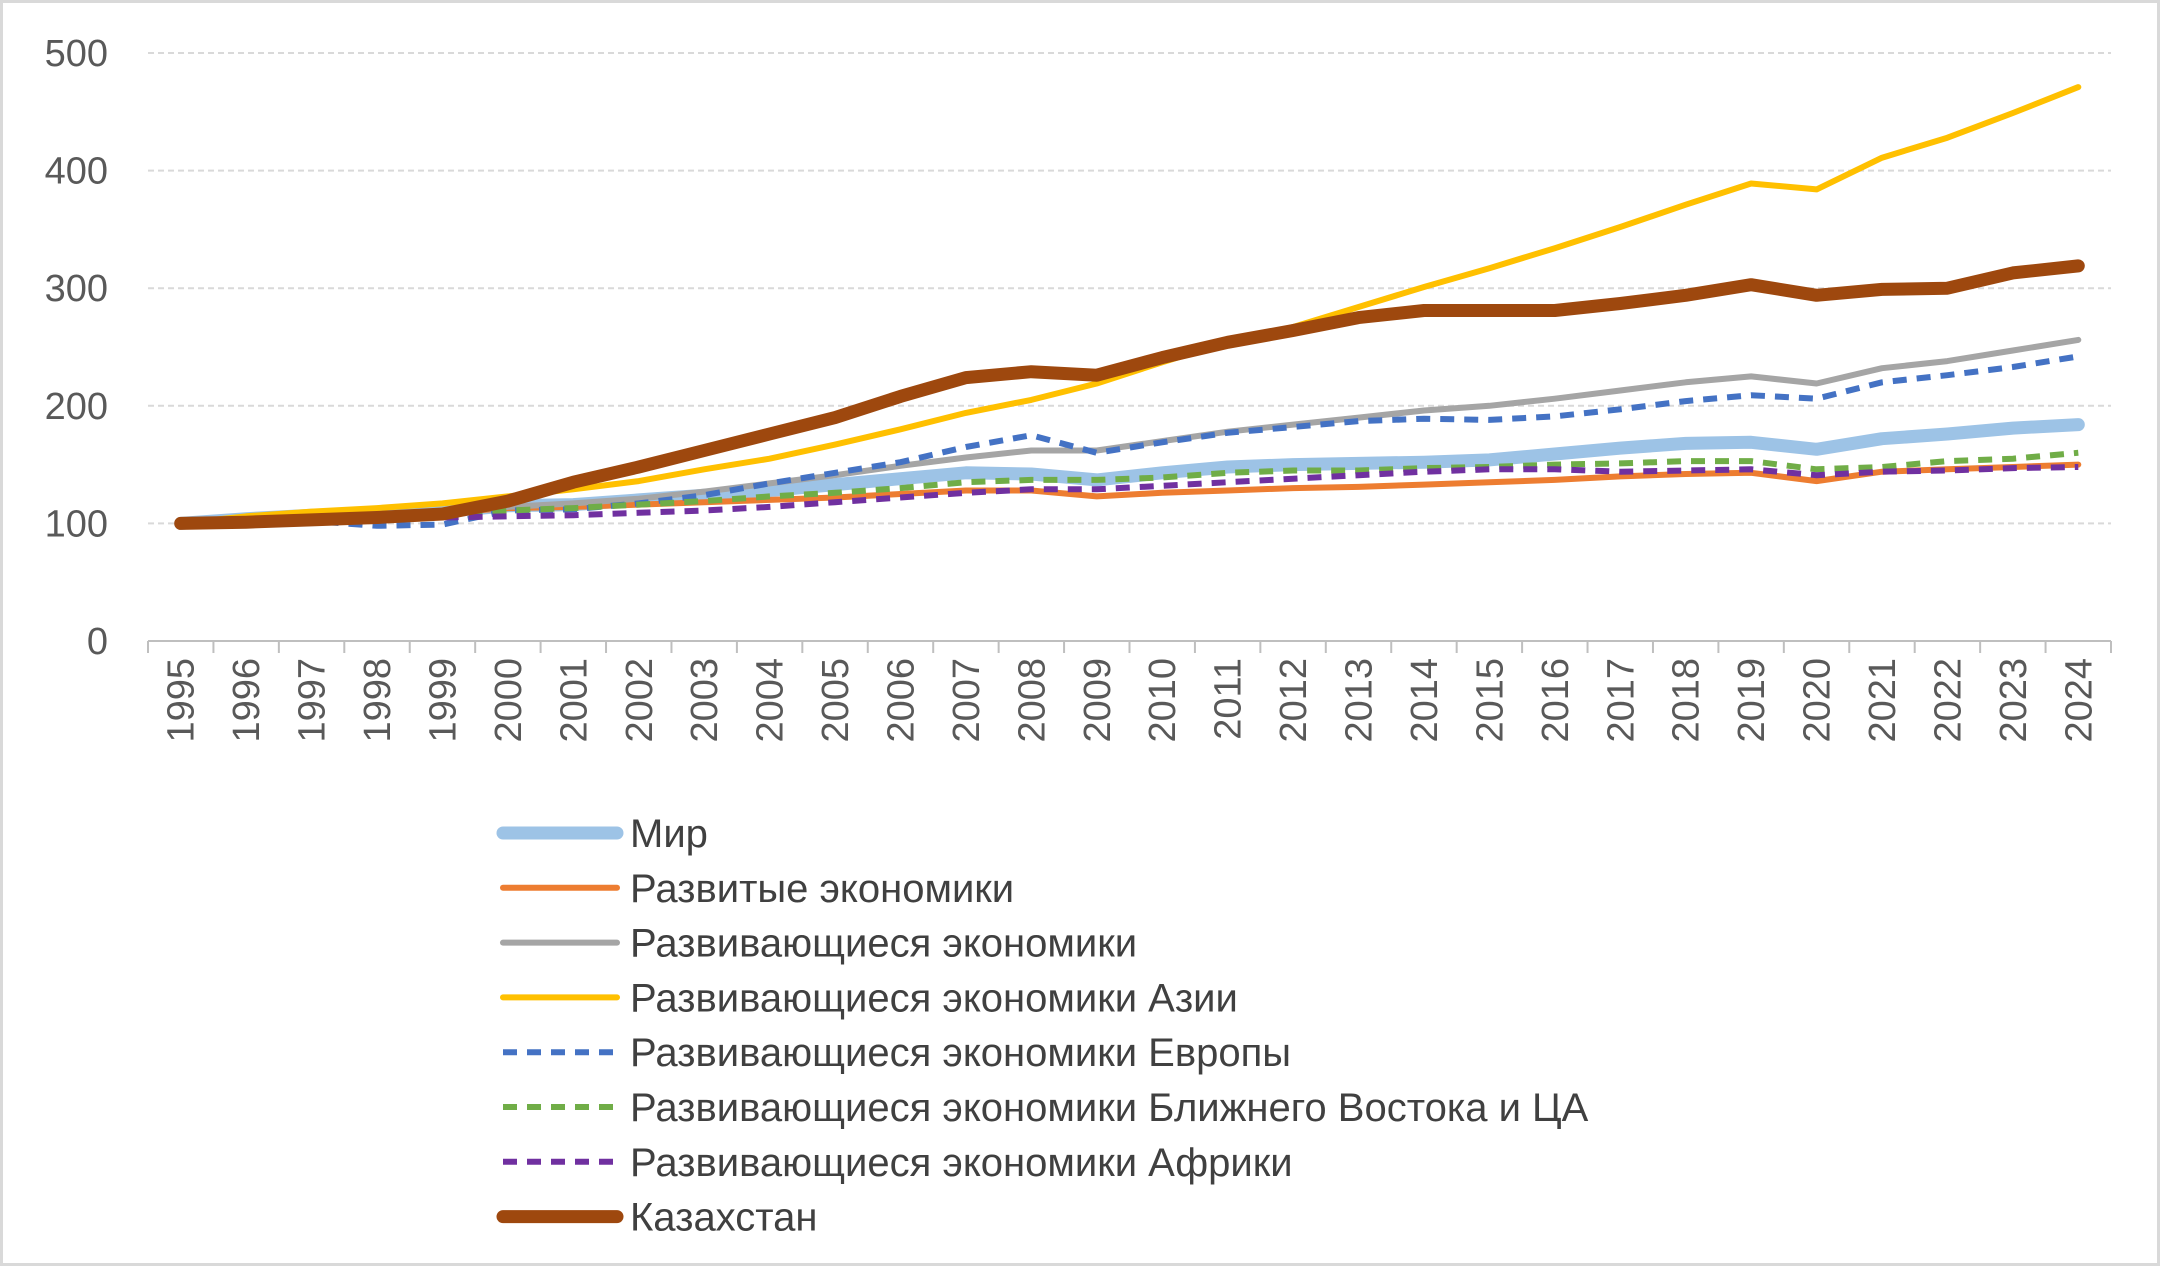 The height and width of the screenshot is (1269, 2160). I want to click on x-tick-label: 2009, so click(1098, 700).